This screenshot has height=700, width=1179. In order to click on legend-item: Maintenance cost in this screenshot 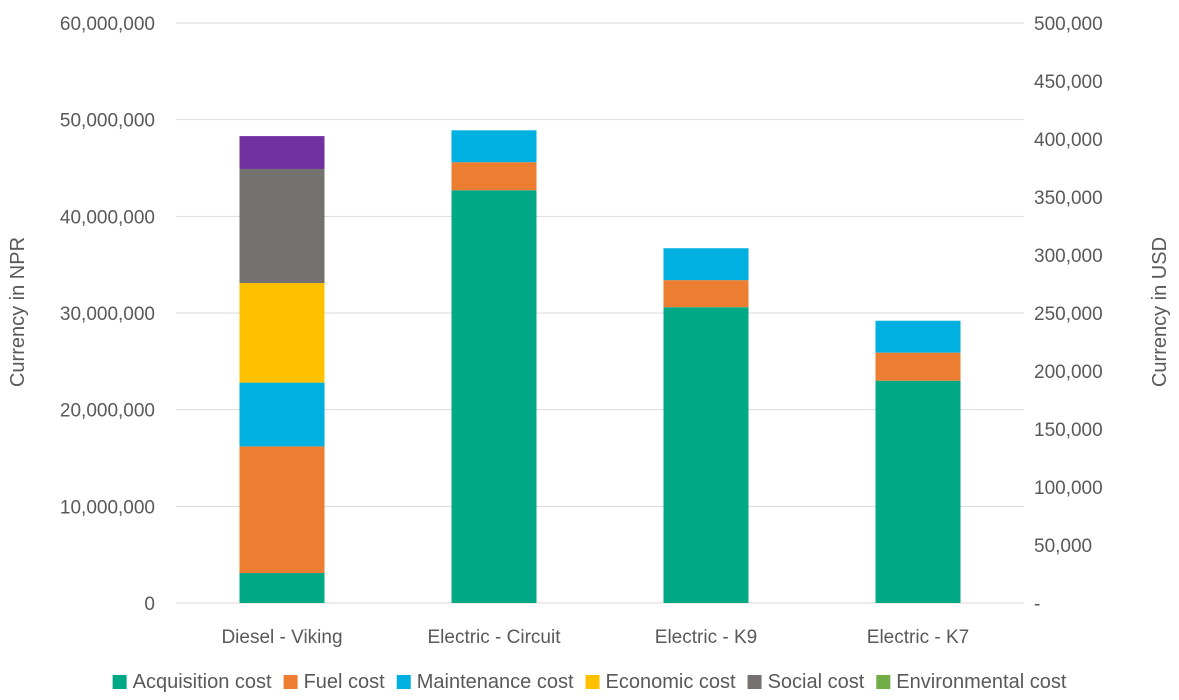, I will do `click(485, 682)`.